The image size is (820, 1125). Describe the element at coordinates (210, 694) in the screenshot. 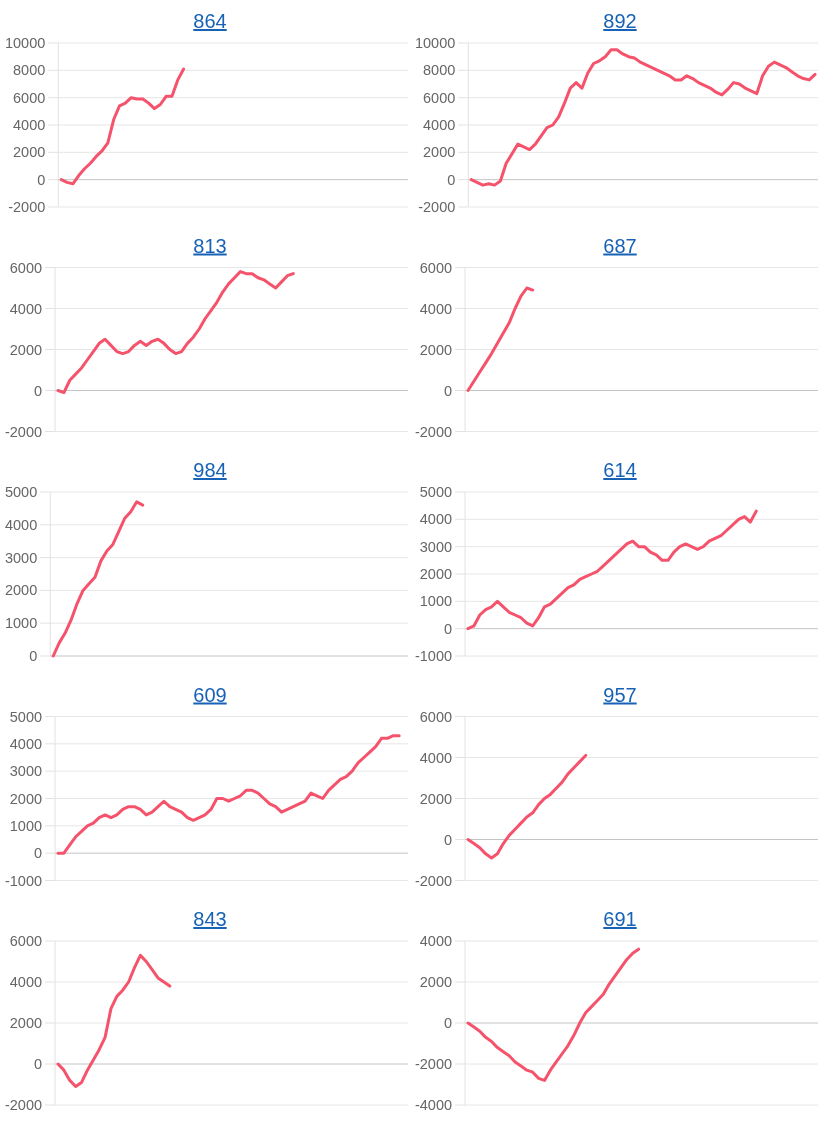

I see `chart-title: 609` at that location.